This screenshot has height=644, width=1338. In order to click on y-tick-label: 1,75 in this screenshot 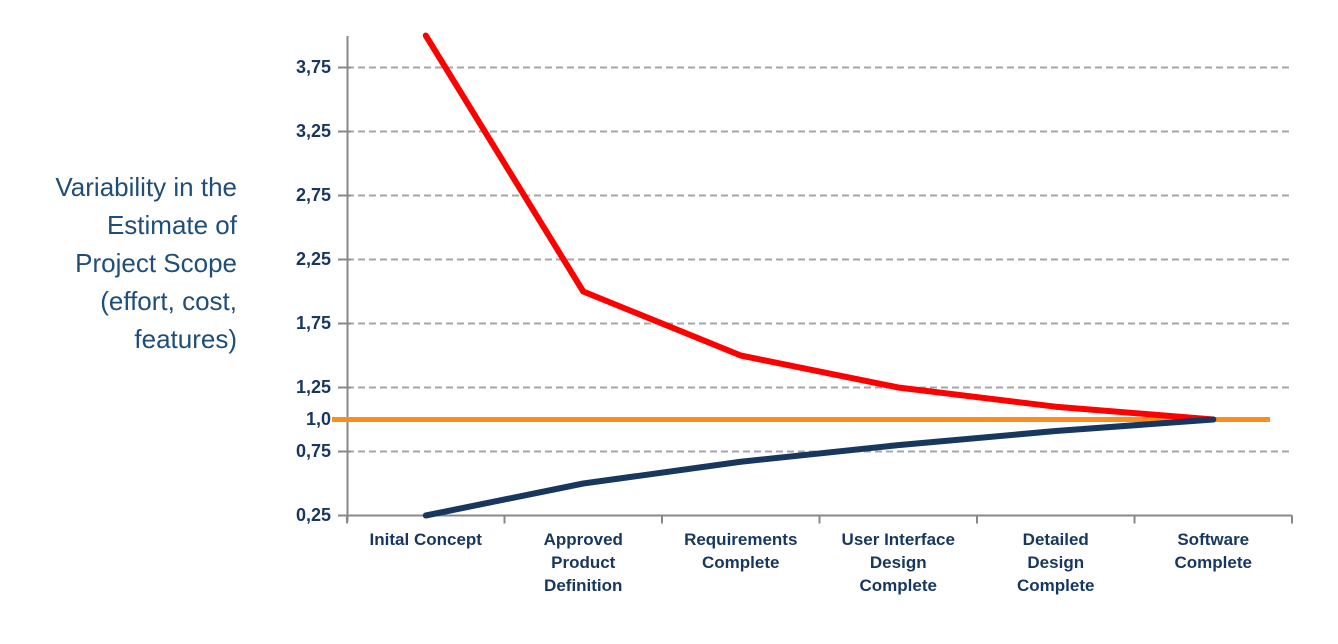, I will do `click(313, 322)`.